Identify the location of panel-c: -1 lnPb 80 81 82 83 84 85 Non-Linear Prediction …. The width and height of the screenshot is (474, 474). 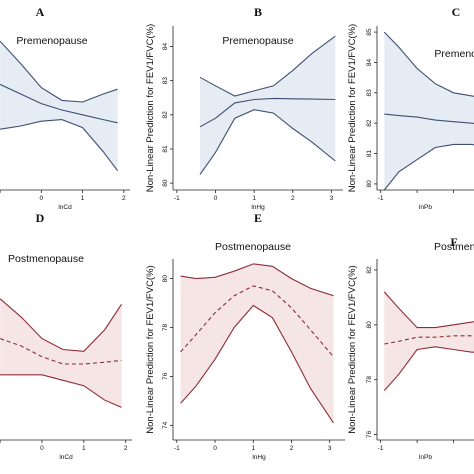
(410, 108).